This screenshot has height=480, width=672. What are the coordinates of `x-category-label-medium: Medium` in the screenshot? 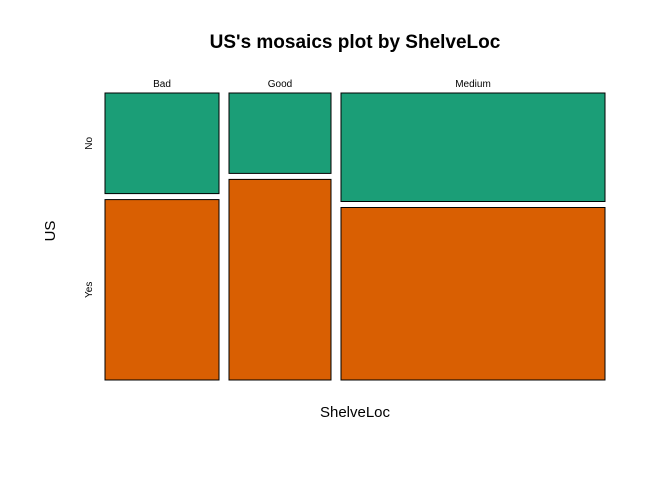 It's located at (473, 84).